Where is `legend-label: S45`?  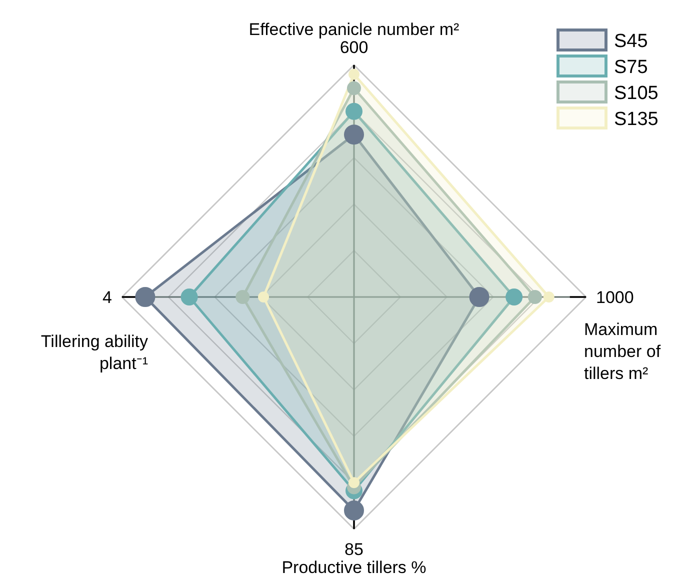 legend-label: S45 is located at coordinates (631, 41).